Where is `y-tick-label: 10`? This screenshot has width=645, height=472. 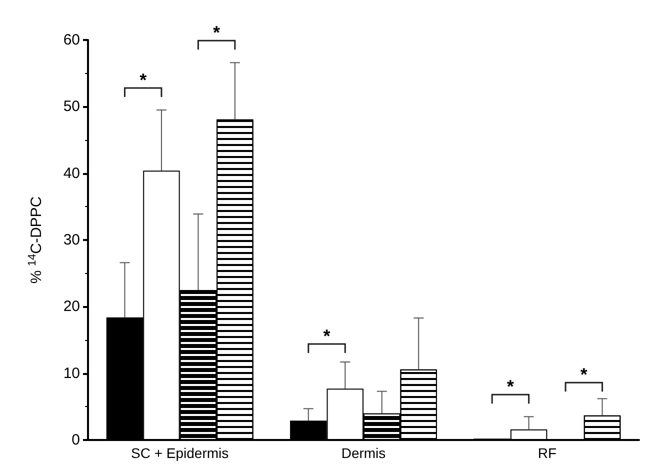
y-tick-label: 10 is located at coordinates (71, 373).